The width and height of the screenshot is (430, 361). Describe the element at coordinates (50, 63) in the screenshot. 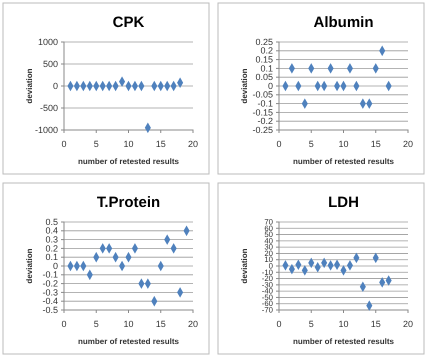

I see `y-tick-label: 500` at that location.